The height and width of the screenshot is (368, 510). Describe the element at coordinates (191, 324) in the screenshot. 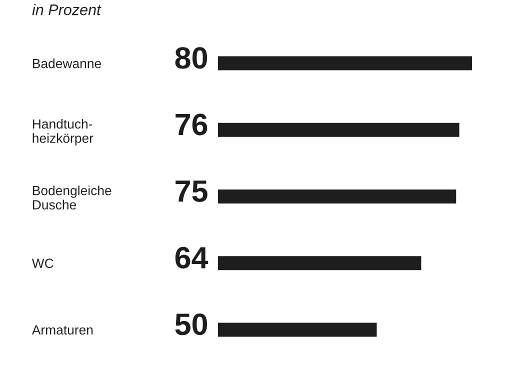

I see `data-label: 50` at that location.